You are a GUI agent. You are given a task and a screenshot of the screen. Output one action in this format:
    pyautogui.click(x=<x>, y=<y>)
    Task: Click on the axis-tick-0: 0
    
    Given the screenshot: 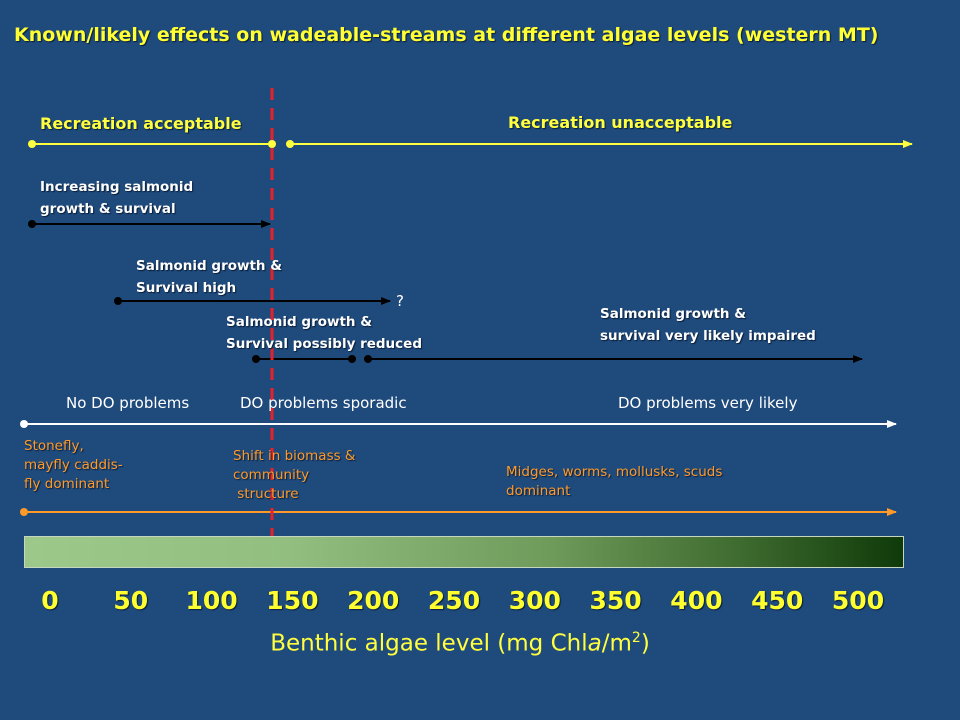 What is the action you would take?
    pyautogui.click(x=50, y=600)
    